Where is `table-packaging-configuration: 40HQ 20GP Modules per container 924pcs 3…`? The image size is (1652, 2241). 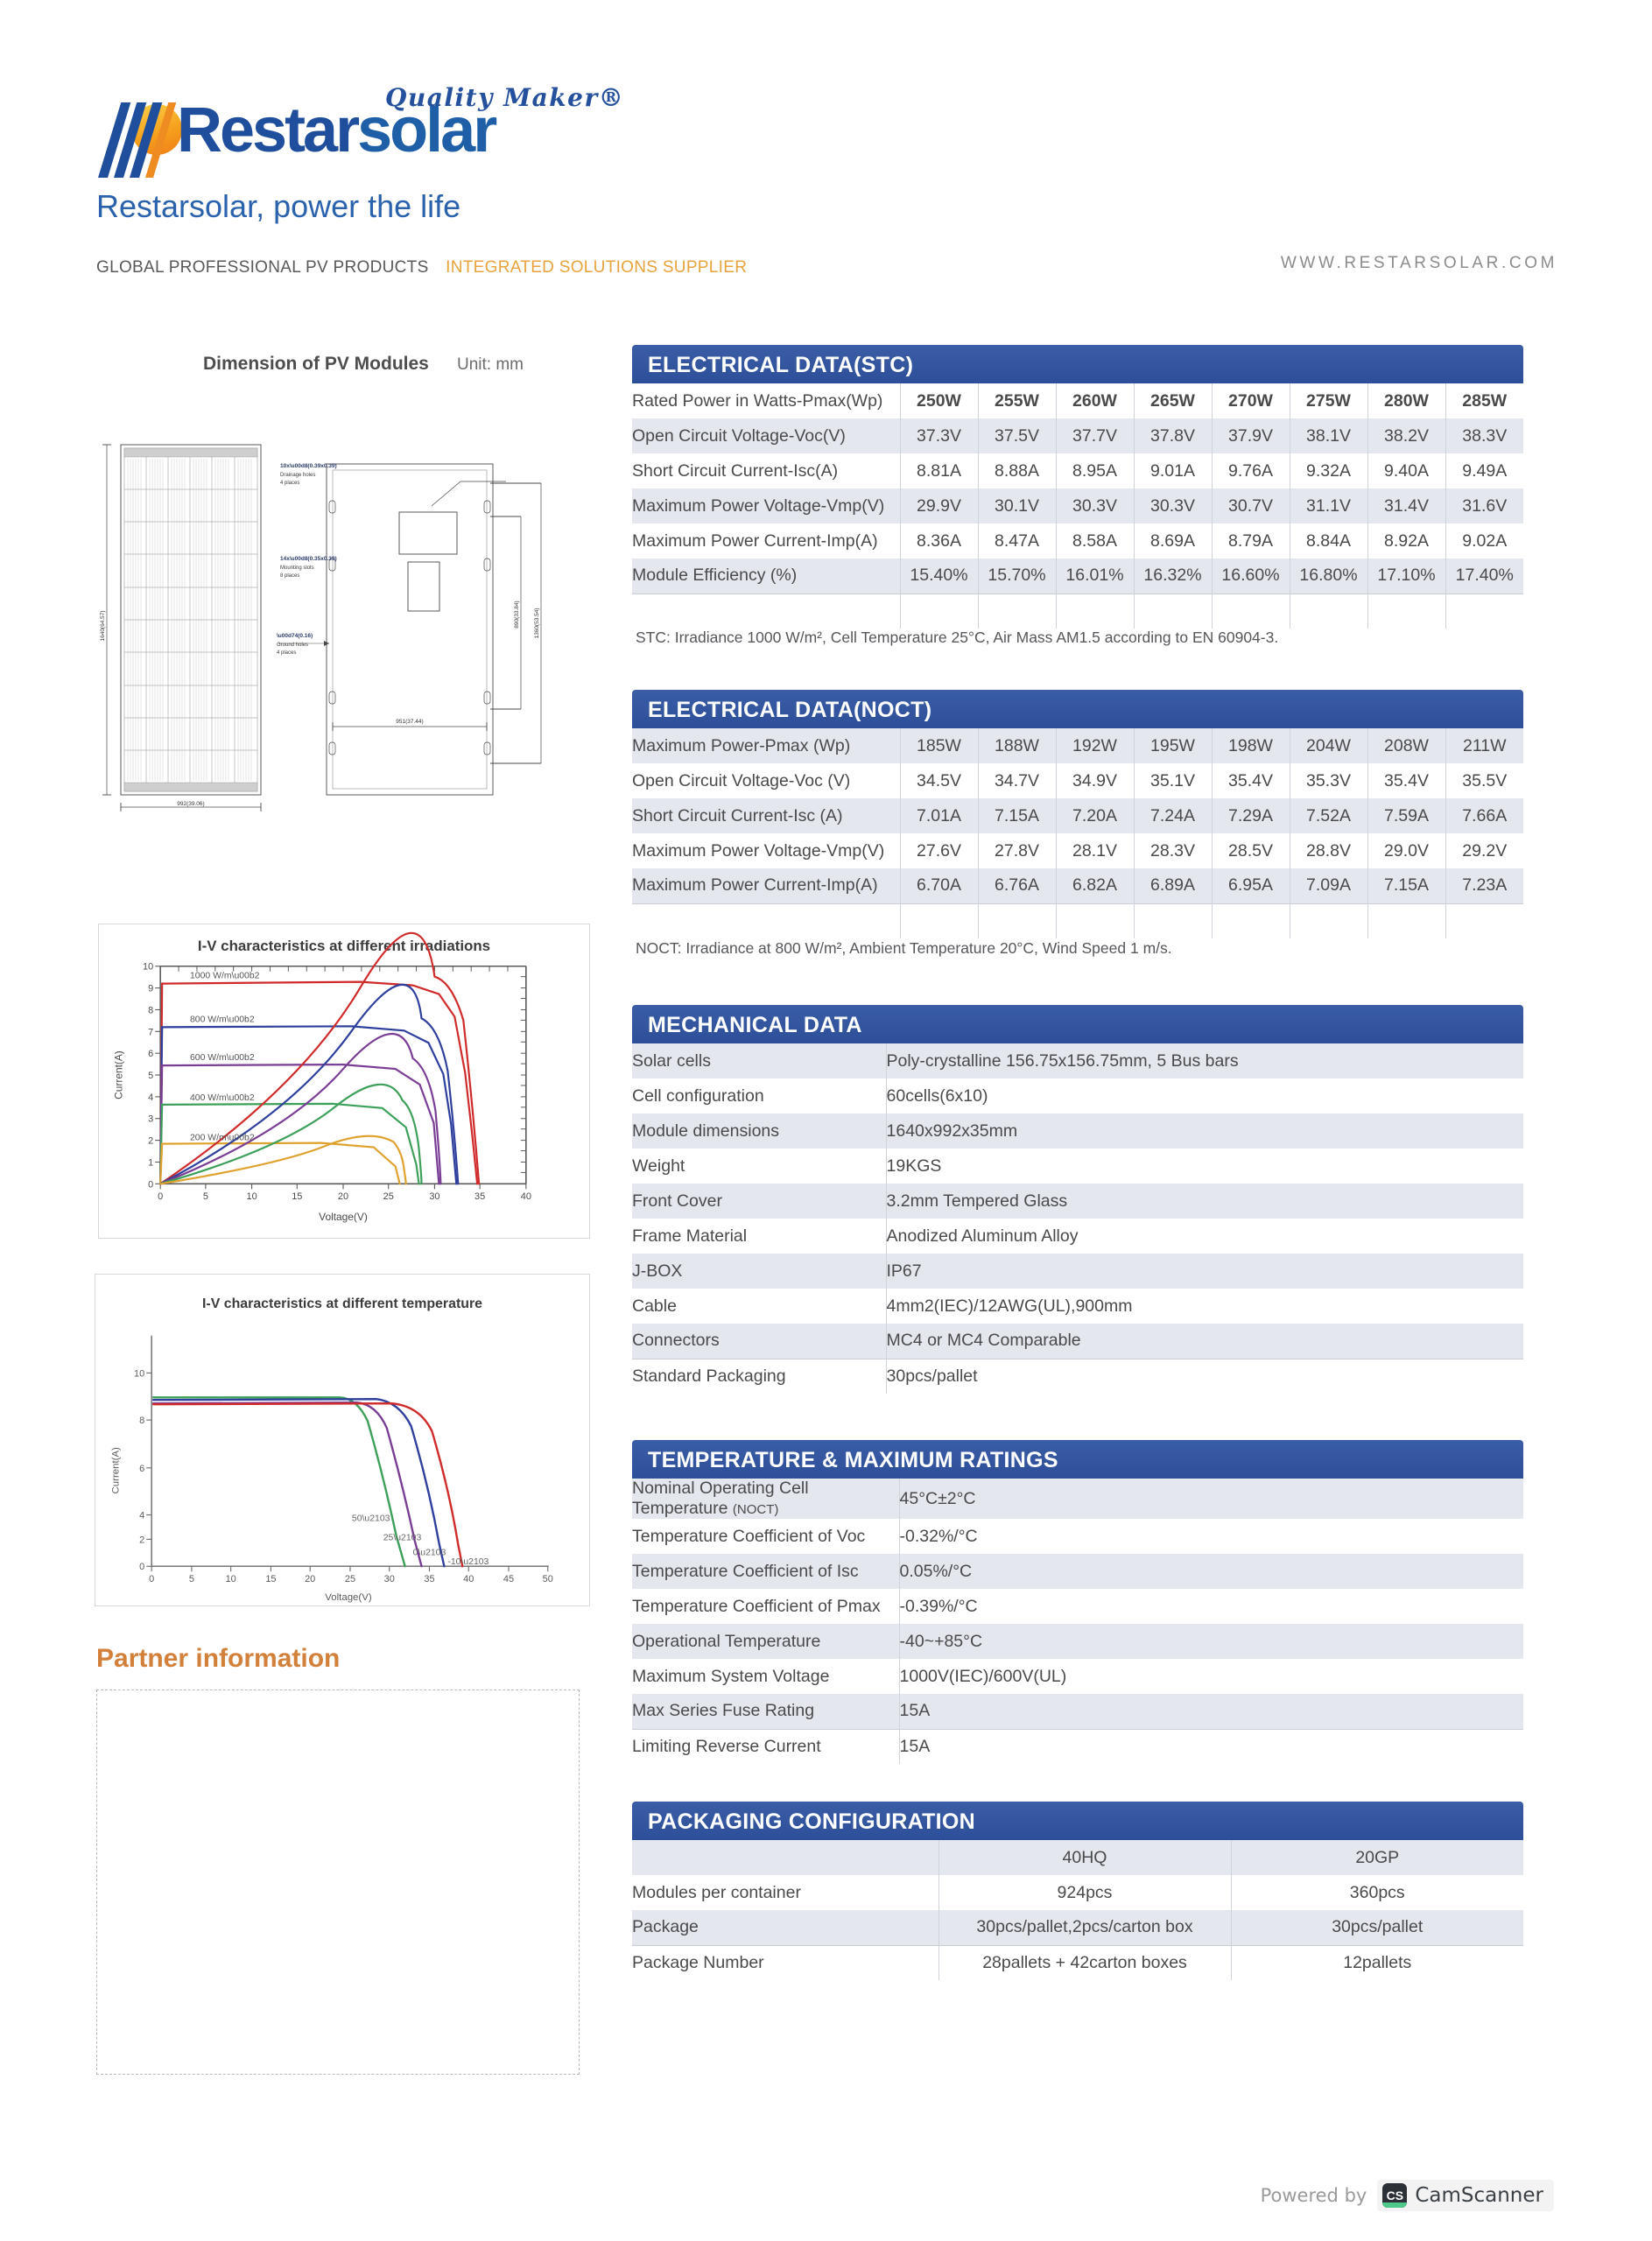 table-packaging-configuration: 40HQ 20GP Modules per container 924pcs 3… is located at coordinates (1077, 1910).